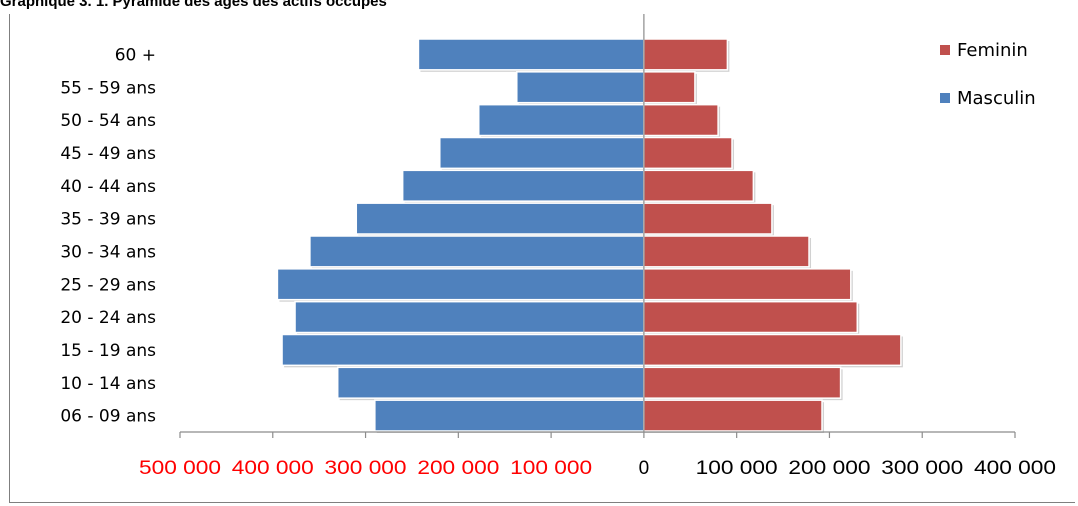 This screenshot has width=1078, height=506. Describe the element at coordinates (996, 98) in the screenshot. I see `legend-label-masculin: Masculin` at that location.